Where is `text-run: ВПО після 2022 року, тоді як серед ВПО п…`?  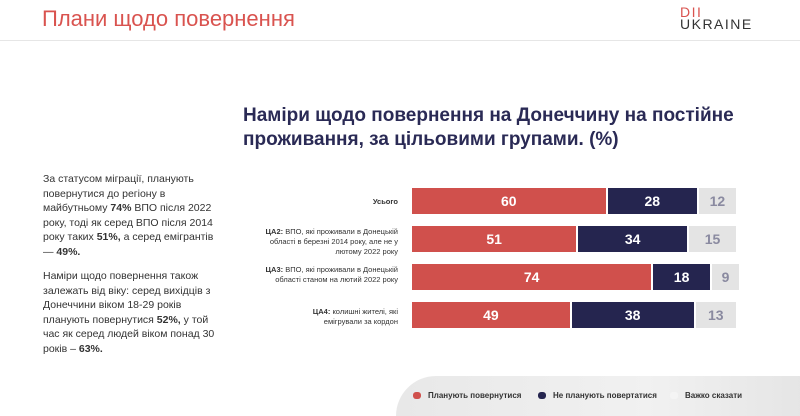
text-run: ВПО після 2022 року, тоді як серед ВПО п… is located at coordinates (128, 222).